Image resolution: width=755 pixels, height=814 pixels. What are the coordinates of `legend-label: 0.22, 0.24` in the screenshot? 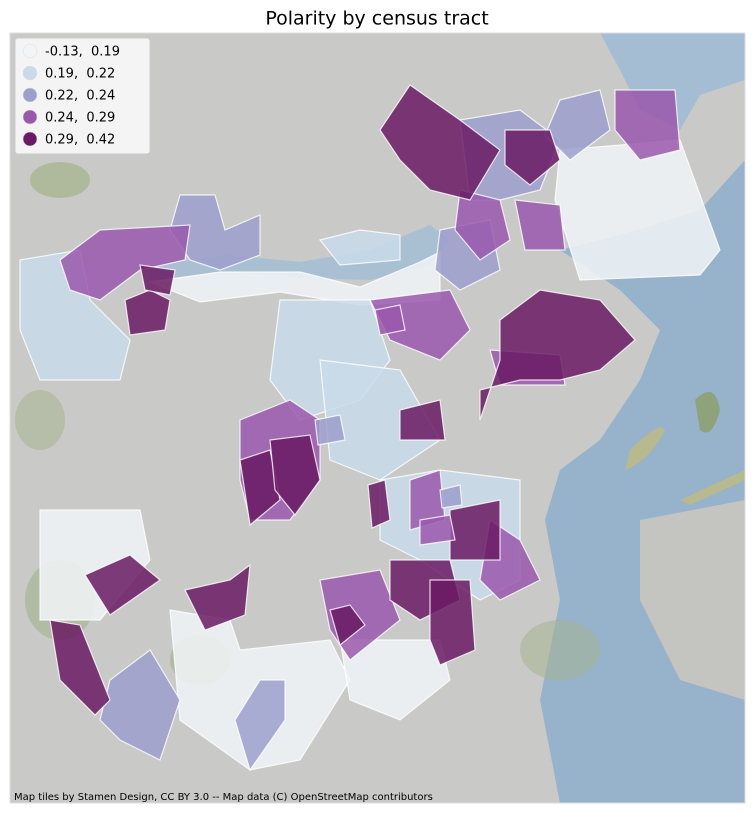 It's located at (80, 96).